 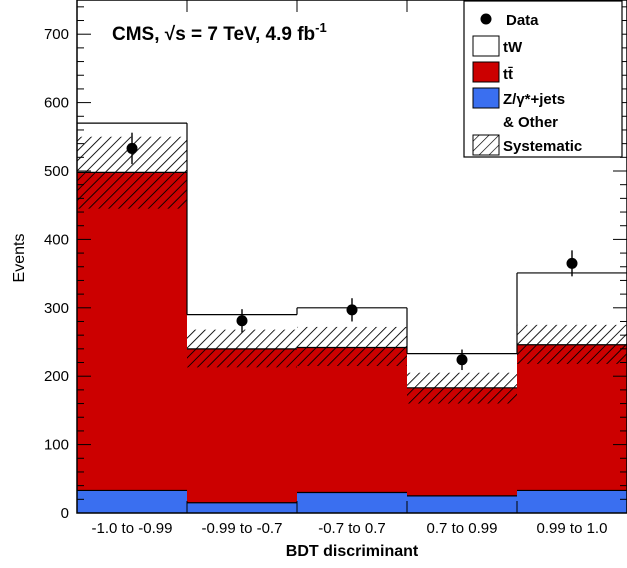 What do you see at coordinates (534, 99) in the screenshot?
I see `legend-zjets-label: Z/γ*+jets` at bounding box center [534, 99].